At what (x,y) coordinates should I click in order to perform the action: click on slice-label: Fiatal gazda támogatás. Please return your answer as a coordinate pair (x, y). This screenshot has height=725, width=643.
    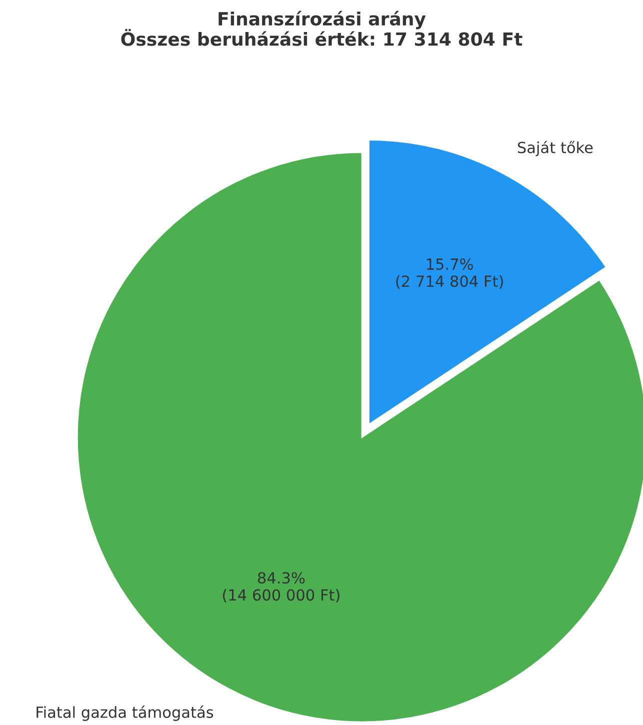
    Looking at the image, I should click on (125, 713).